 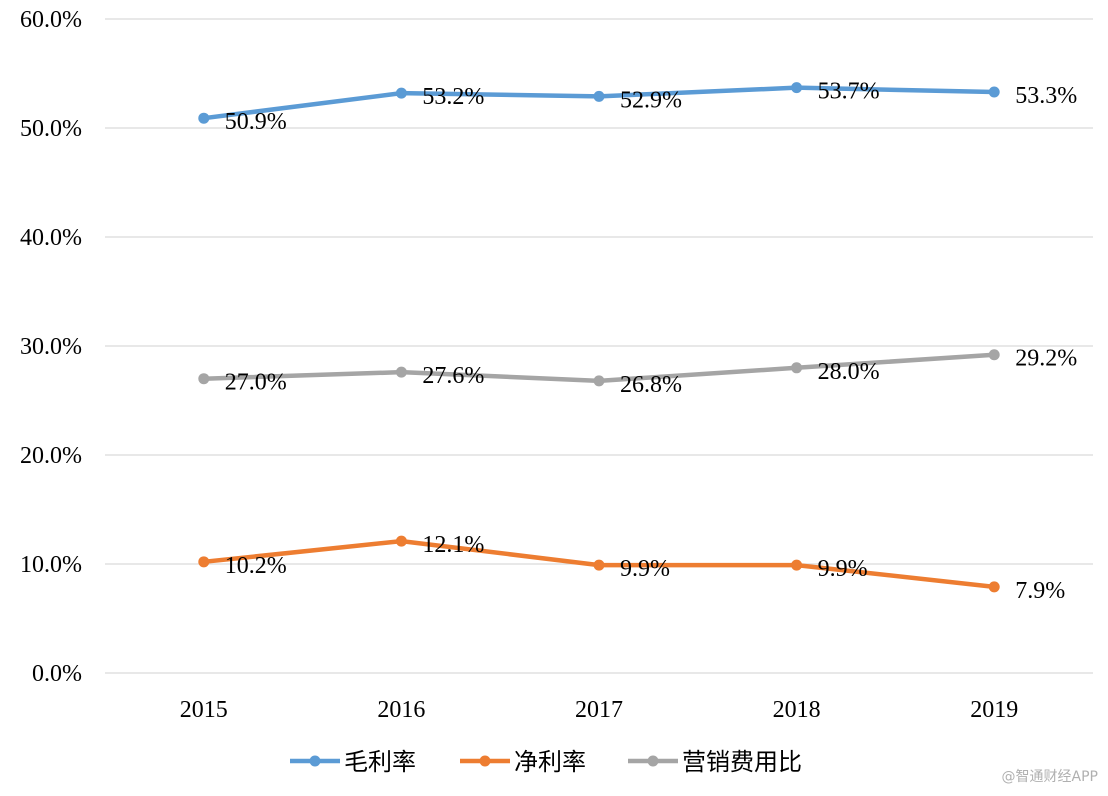 I want to click on data-label: 7.9%, so click(x=1040, y=591).